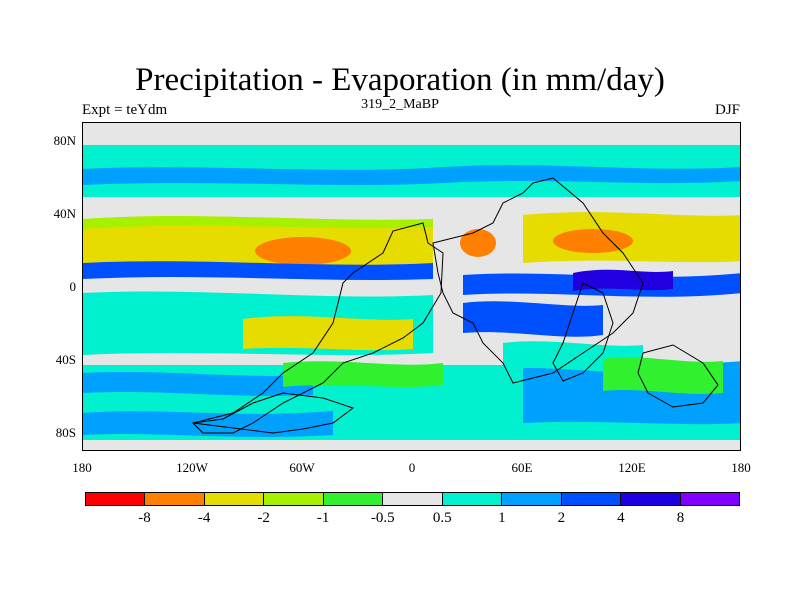 The width and height of the screenshot is (800, 600). Describe the element at coordinates (198, 384) in the screenshot. I see `band-south-blue` at that location.